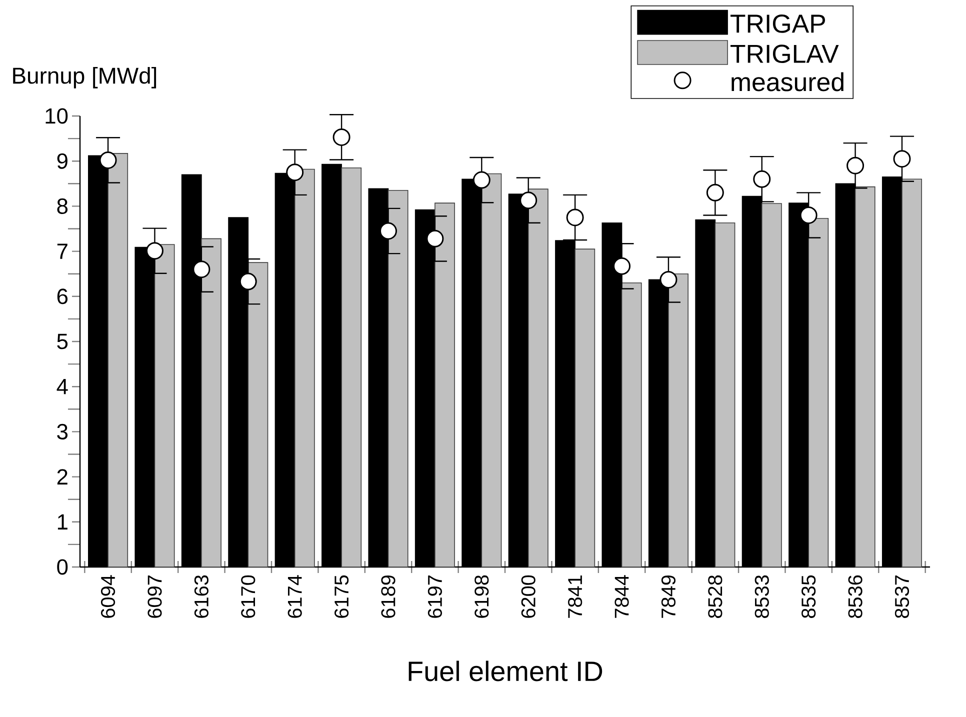 This screenshot has width=966, height=717. I want to click on x-tick-label: 8536, so click(855, 596).